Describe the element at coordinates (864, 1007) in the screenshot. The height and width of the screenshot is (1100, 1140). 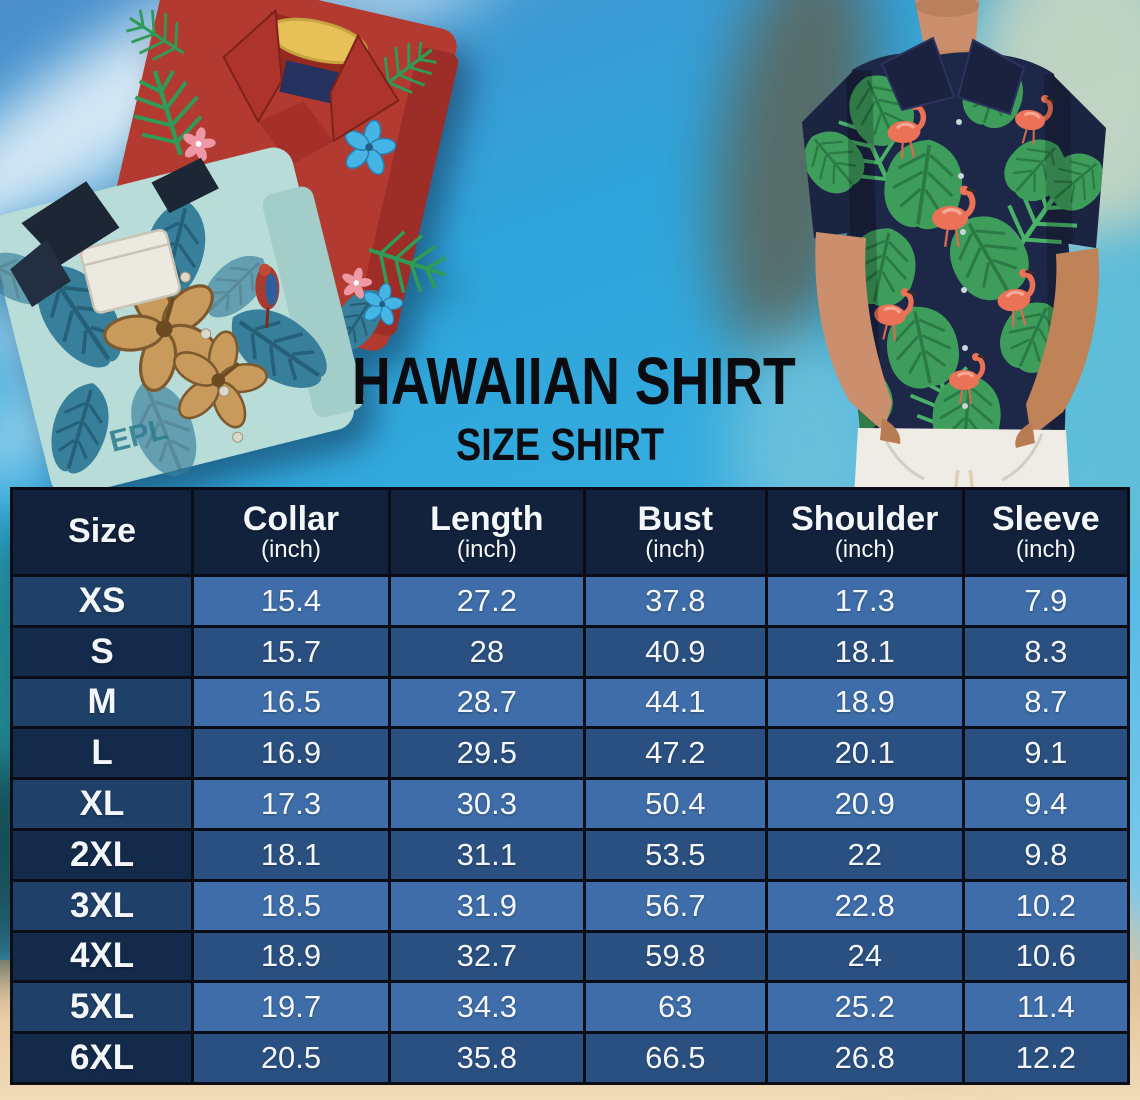
I see `value-cell: 25.2` at that location.